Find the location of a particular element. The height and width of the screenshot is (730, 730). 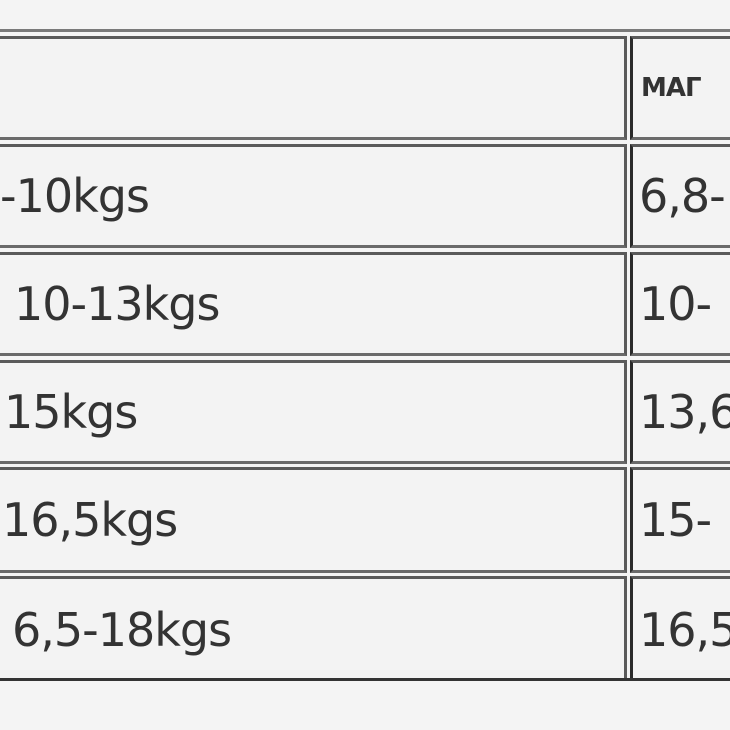

table-row-5-value: 16,5 is located at coordinates (680, 628).